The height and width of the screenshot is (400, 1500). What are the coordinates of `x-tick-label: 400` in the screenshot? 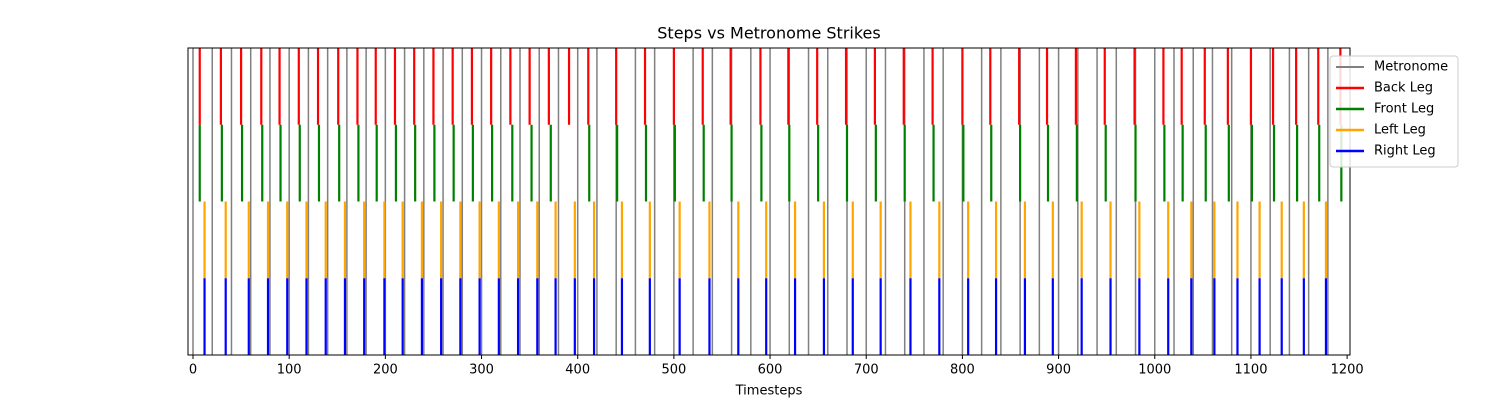 It's located at (577, 370).